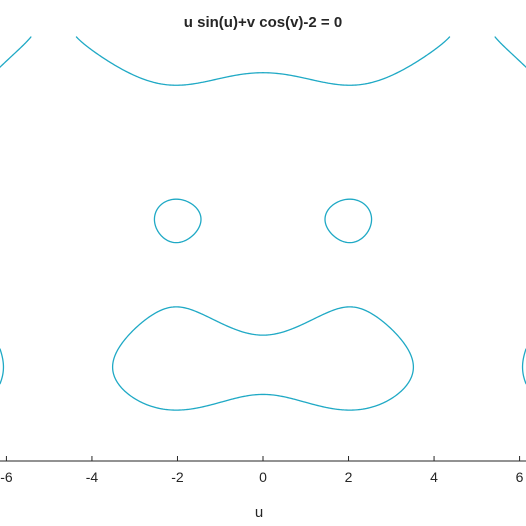  Describe the element at coordinates (263, 477) in the screenshot. I see `x-tick-label: 0` at that location.